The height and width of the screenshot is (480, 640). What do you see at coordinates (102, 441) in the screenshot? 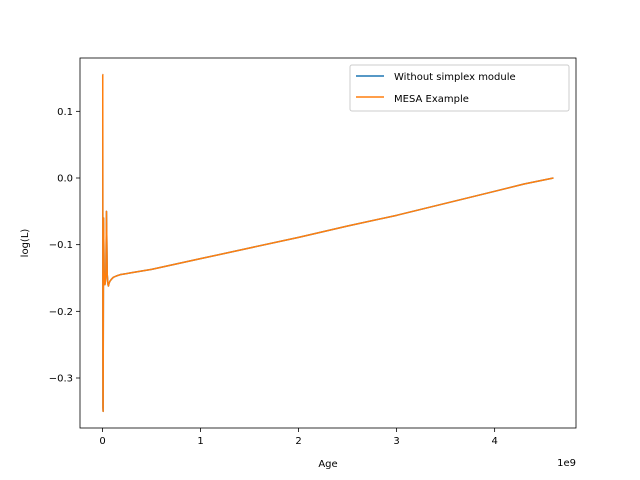
I see `x-tick-label: 0` at bounding box center [102, 441].